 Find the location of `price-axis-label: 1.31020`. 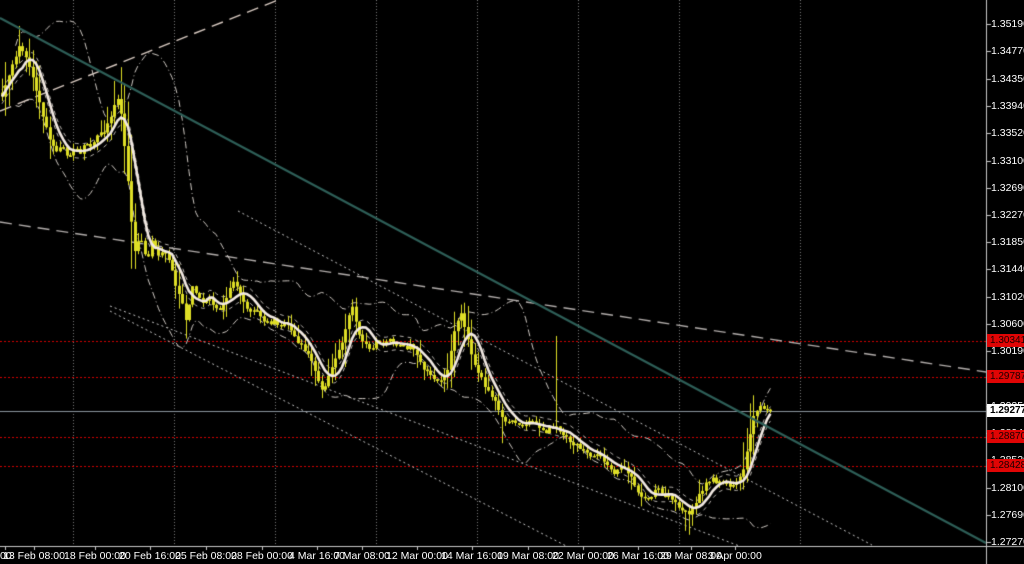

price-axis-label: 1.31020 is located at coordinates (1007, 297).